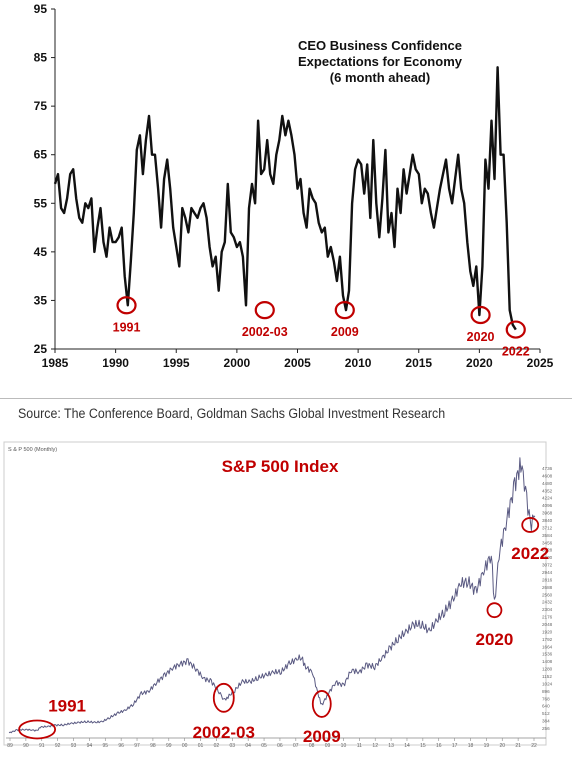 The height and width of the screenshot is (757, 572). I want to click on top-annotation-label: 2009, so click(345, 332).